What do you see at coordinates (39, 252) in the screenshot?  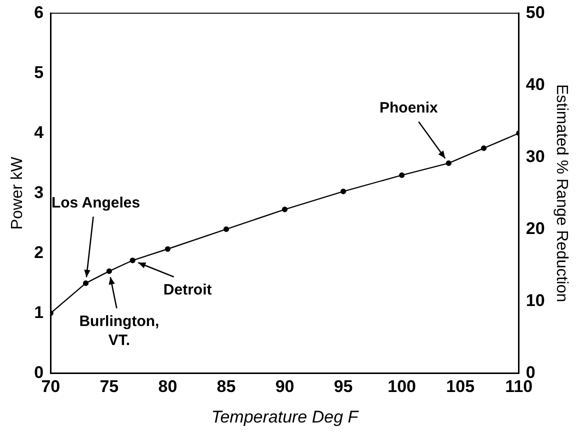 I see `y-tick-label: 2` at bounding box center [39, 252].